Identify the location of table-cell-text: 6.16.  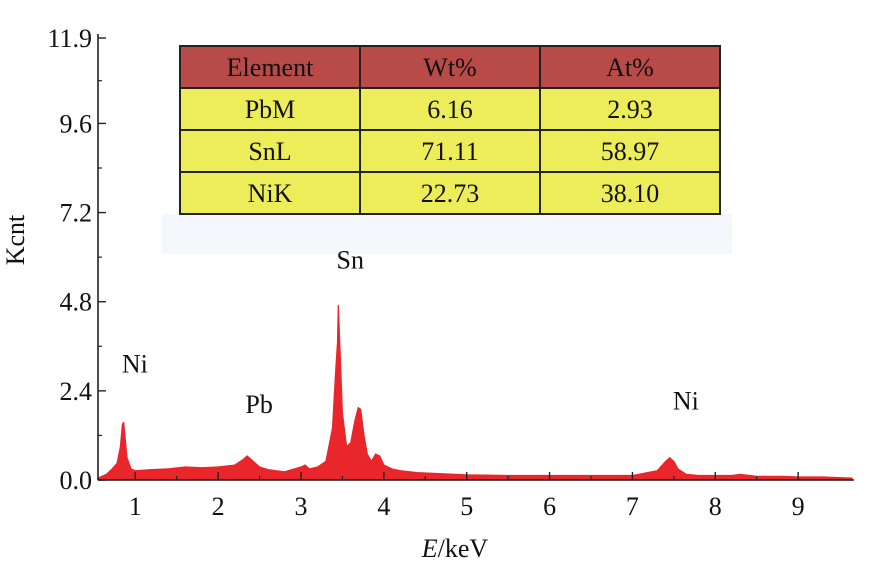
(450, 109).